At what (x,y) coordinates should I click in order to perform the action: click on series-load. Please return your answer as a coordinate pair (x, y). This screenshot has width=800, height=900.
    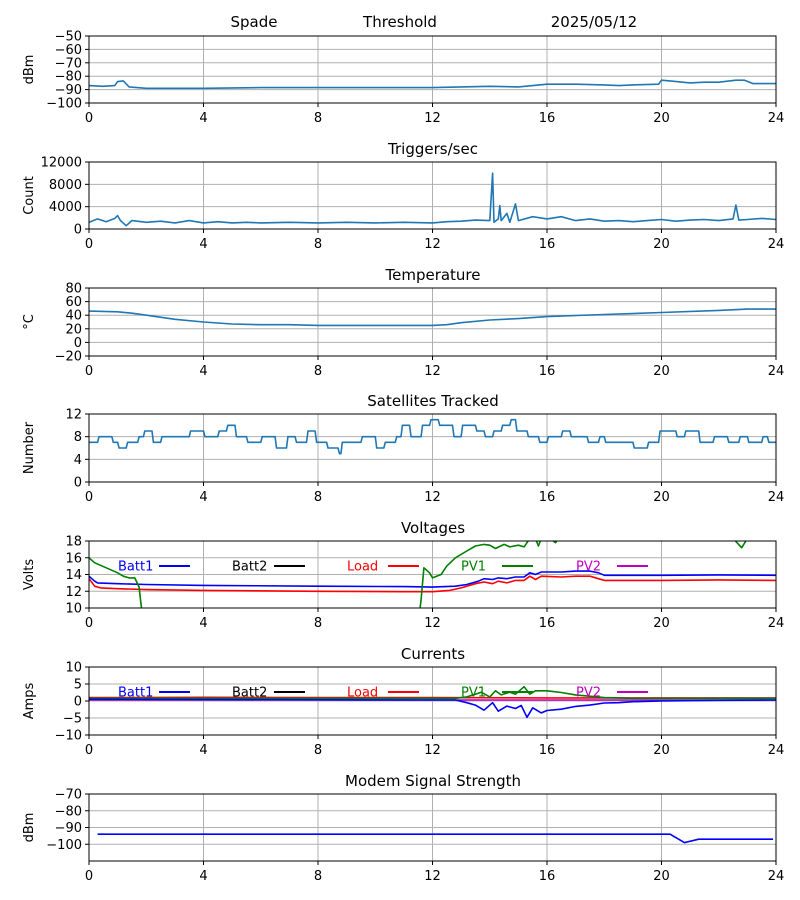
    Looking at the image, I should click on (432, 584).